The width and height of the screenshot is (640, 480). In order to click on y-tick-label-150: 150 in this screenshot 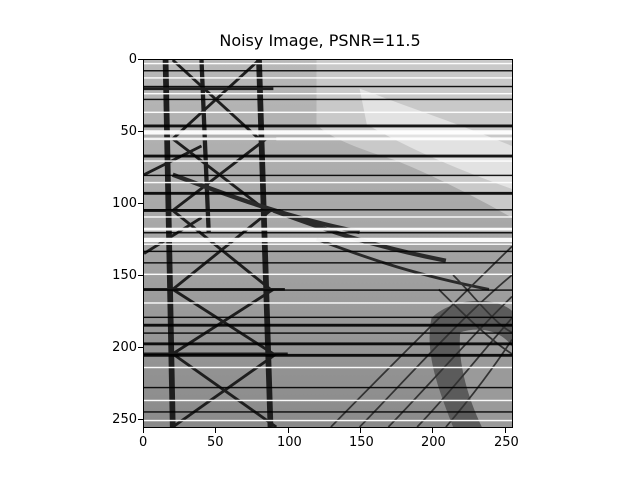, I will do `click(124, 275)`.